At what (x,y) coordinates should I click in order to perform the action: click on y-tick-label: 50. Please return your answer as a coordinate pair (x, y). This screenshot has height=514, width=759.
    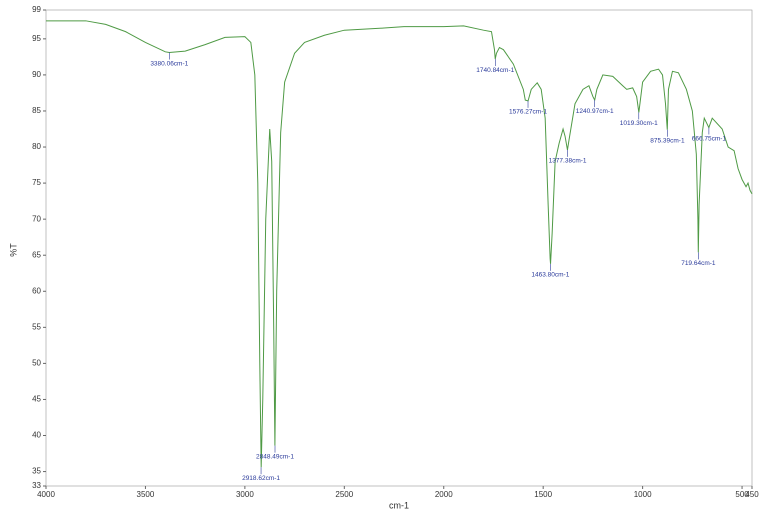
    Looking at the image, I should click on (36, 363).